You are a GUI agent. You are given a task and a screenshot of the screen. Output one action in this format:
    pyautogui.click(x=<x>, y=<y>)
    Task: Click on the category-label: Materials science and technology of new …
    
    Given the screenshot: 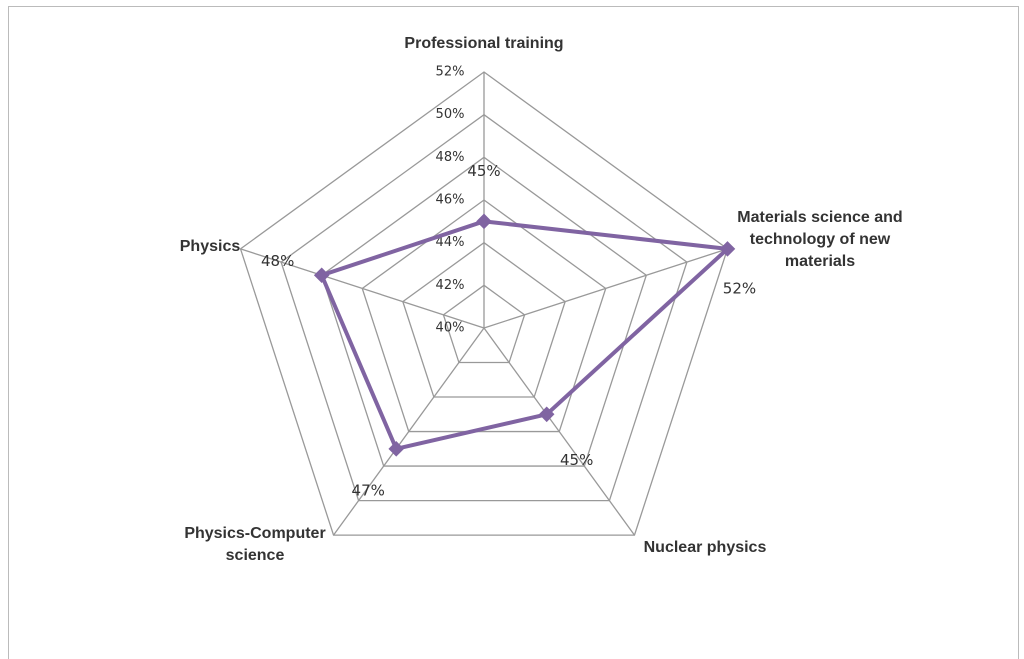 What is the action you would take?
    pyautogui.click(x=820, y=239)
    